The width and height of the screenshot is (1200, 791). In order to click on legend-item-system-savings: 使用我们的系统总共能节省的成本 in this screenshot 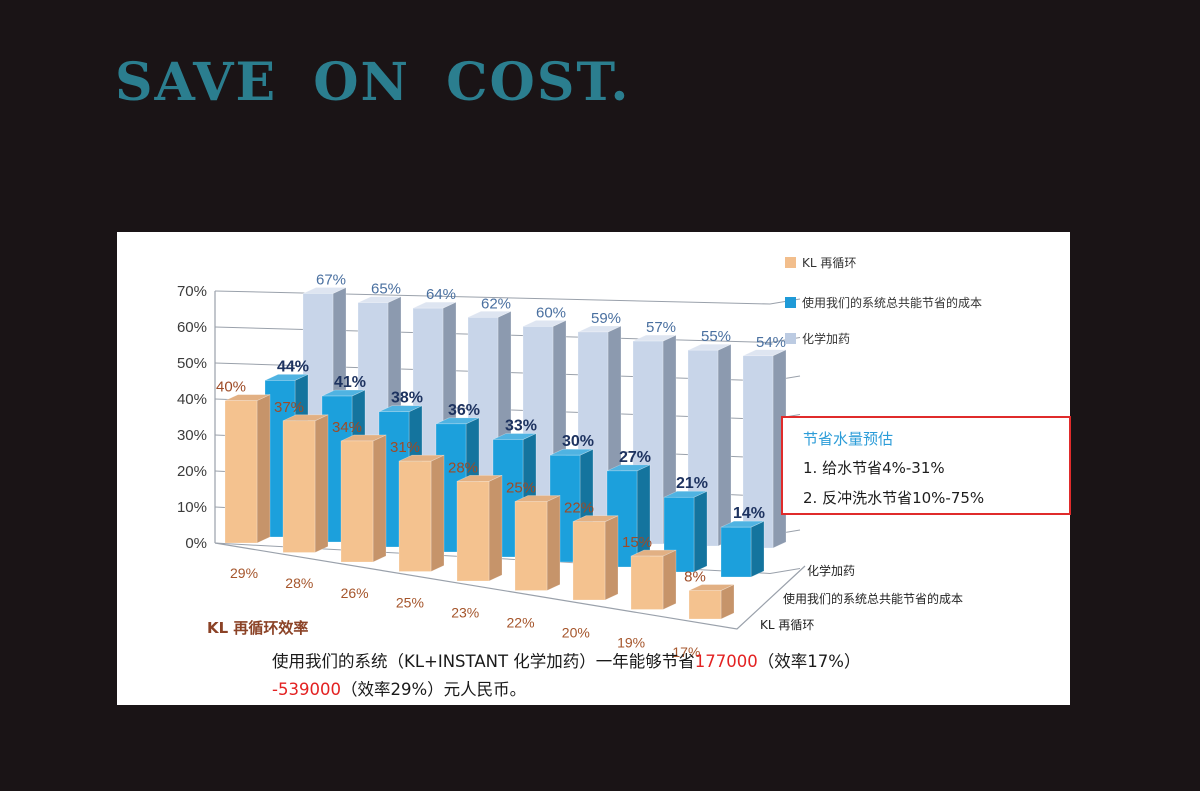, I will do `click(883, 302)`.